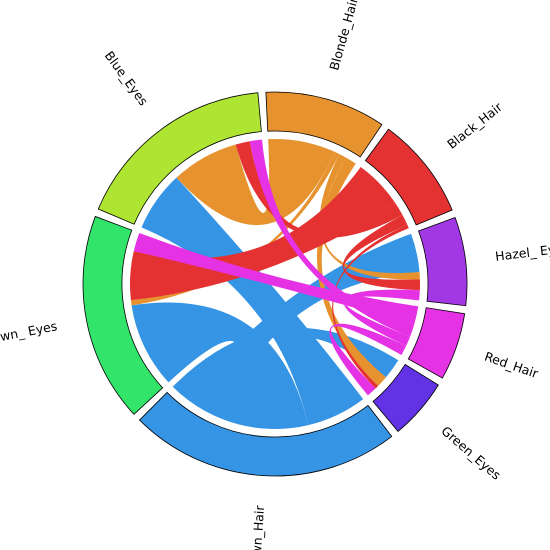  What do you see at coordinates (255, 182) in the screenshot?
I see `ribbon-blonde-hair-to-blue-eyes` at bounding box center [255, 182].